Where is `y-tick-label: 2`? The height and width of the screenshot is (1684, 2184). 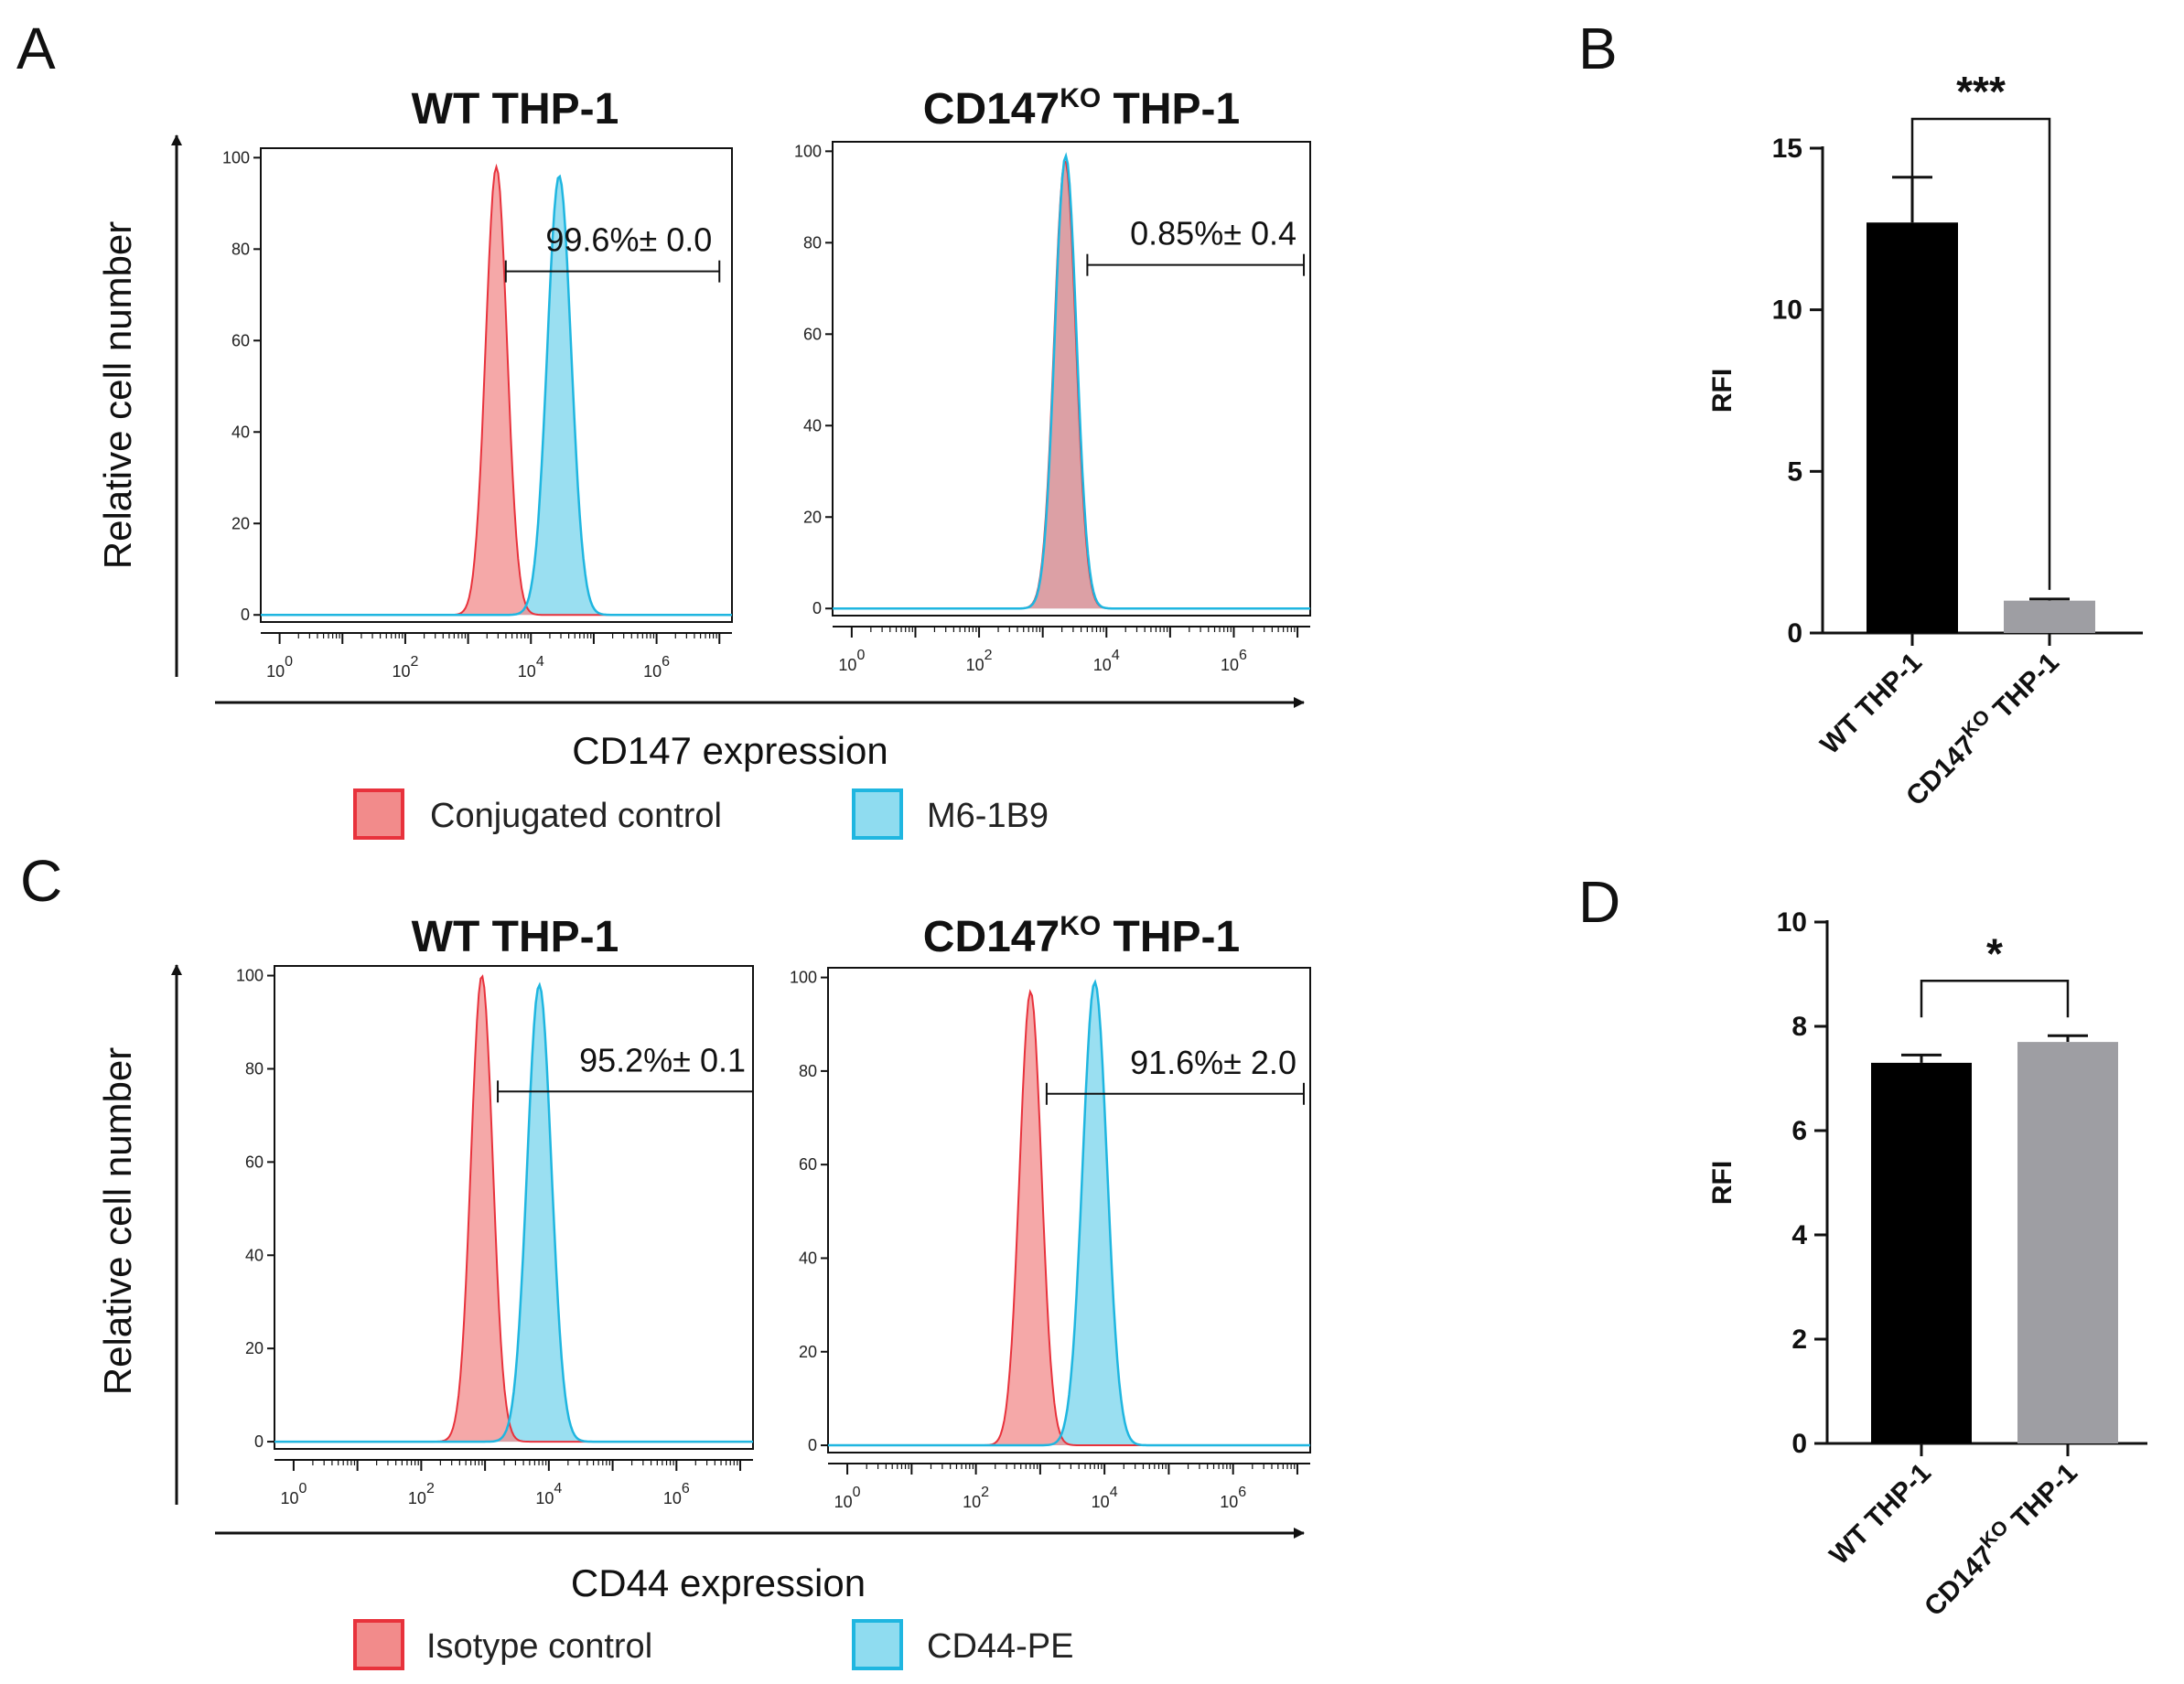 y-tick-label: 2 is located at coordinates (1799, 1340).